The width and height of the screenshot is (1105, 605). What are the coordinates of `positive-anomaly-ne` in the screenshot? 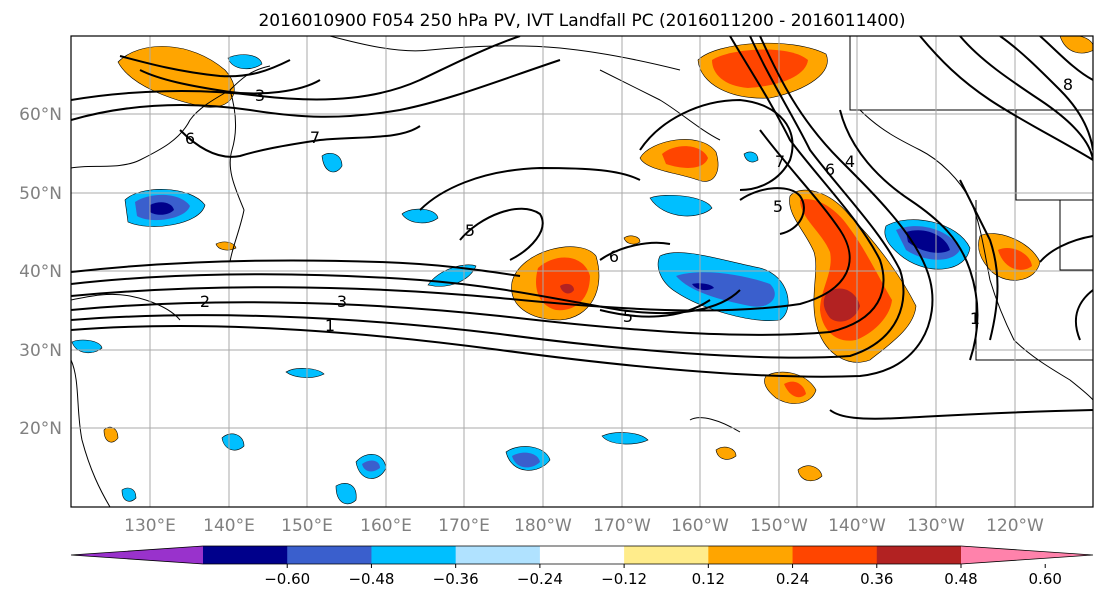 It's located at (1076, 45).